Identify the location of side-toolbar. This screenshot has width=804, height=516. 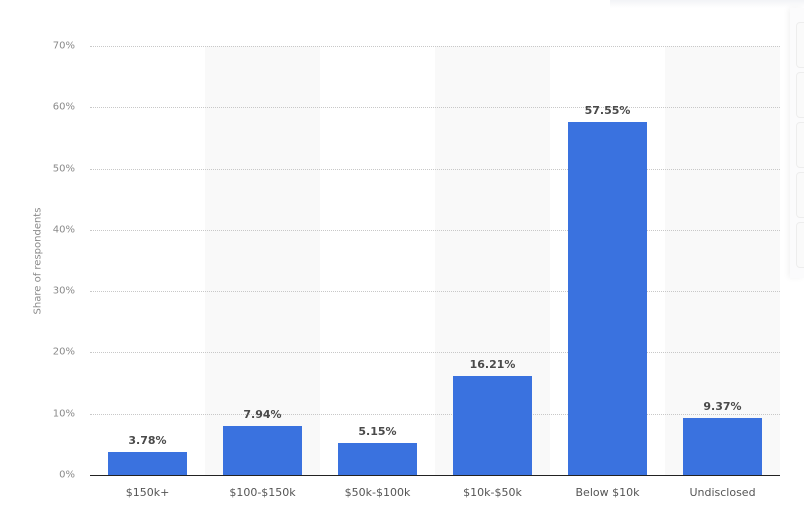
(797, 143).